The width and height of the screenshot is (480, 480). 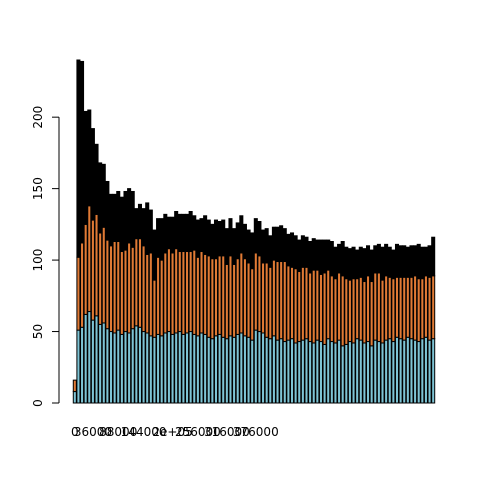 I want to click on y-tick-label: 0, so click(x=38, y=403).